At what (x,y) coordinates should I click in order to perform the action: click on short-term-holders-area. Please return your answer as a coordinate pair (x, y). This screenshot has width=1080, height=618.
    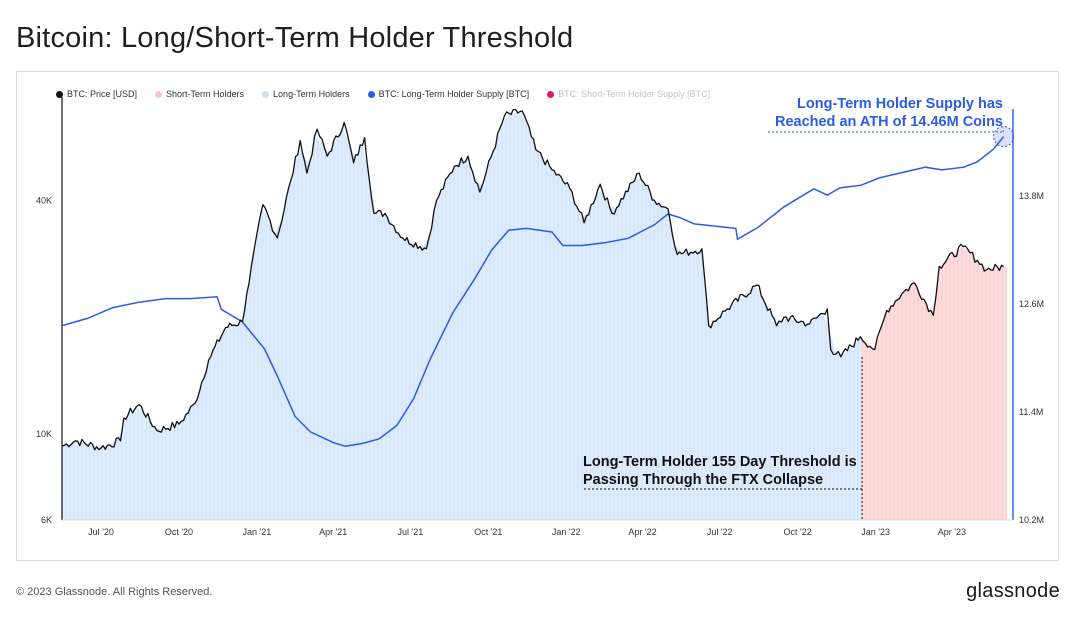
    Looking at the image, I should click on (934, 383).